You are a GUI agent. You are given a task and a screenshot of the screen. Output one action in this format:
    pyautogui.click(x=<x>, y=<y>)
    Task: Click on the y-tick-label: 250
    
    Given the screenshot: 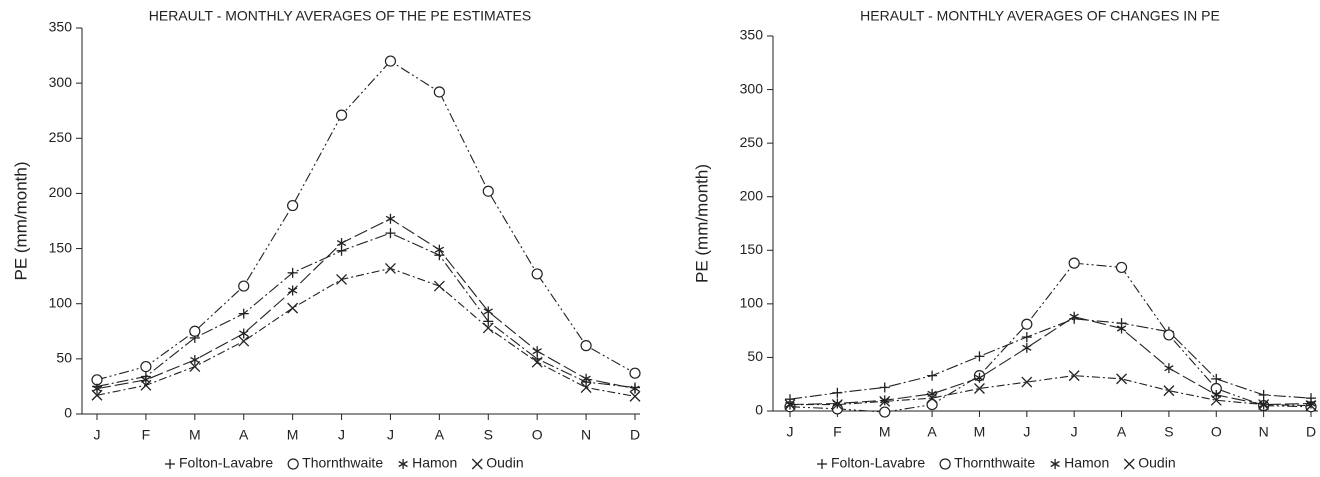 What is the action you would take?
    pyautogui.click(x=752, y=142)
    